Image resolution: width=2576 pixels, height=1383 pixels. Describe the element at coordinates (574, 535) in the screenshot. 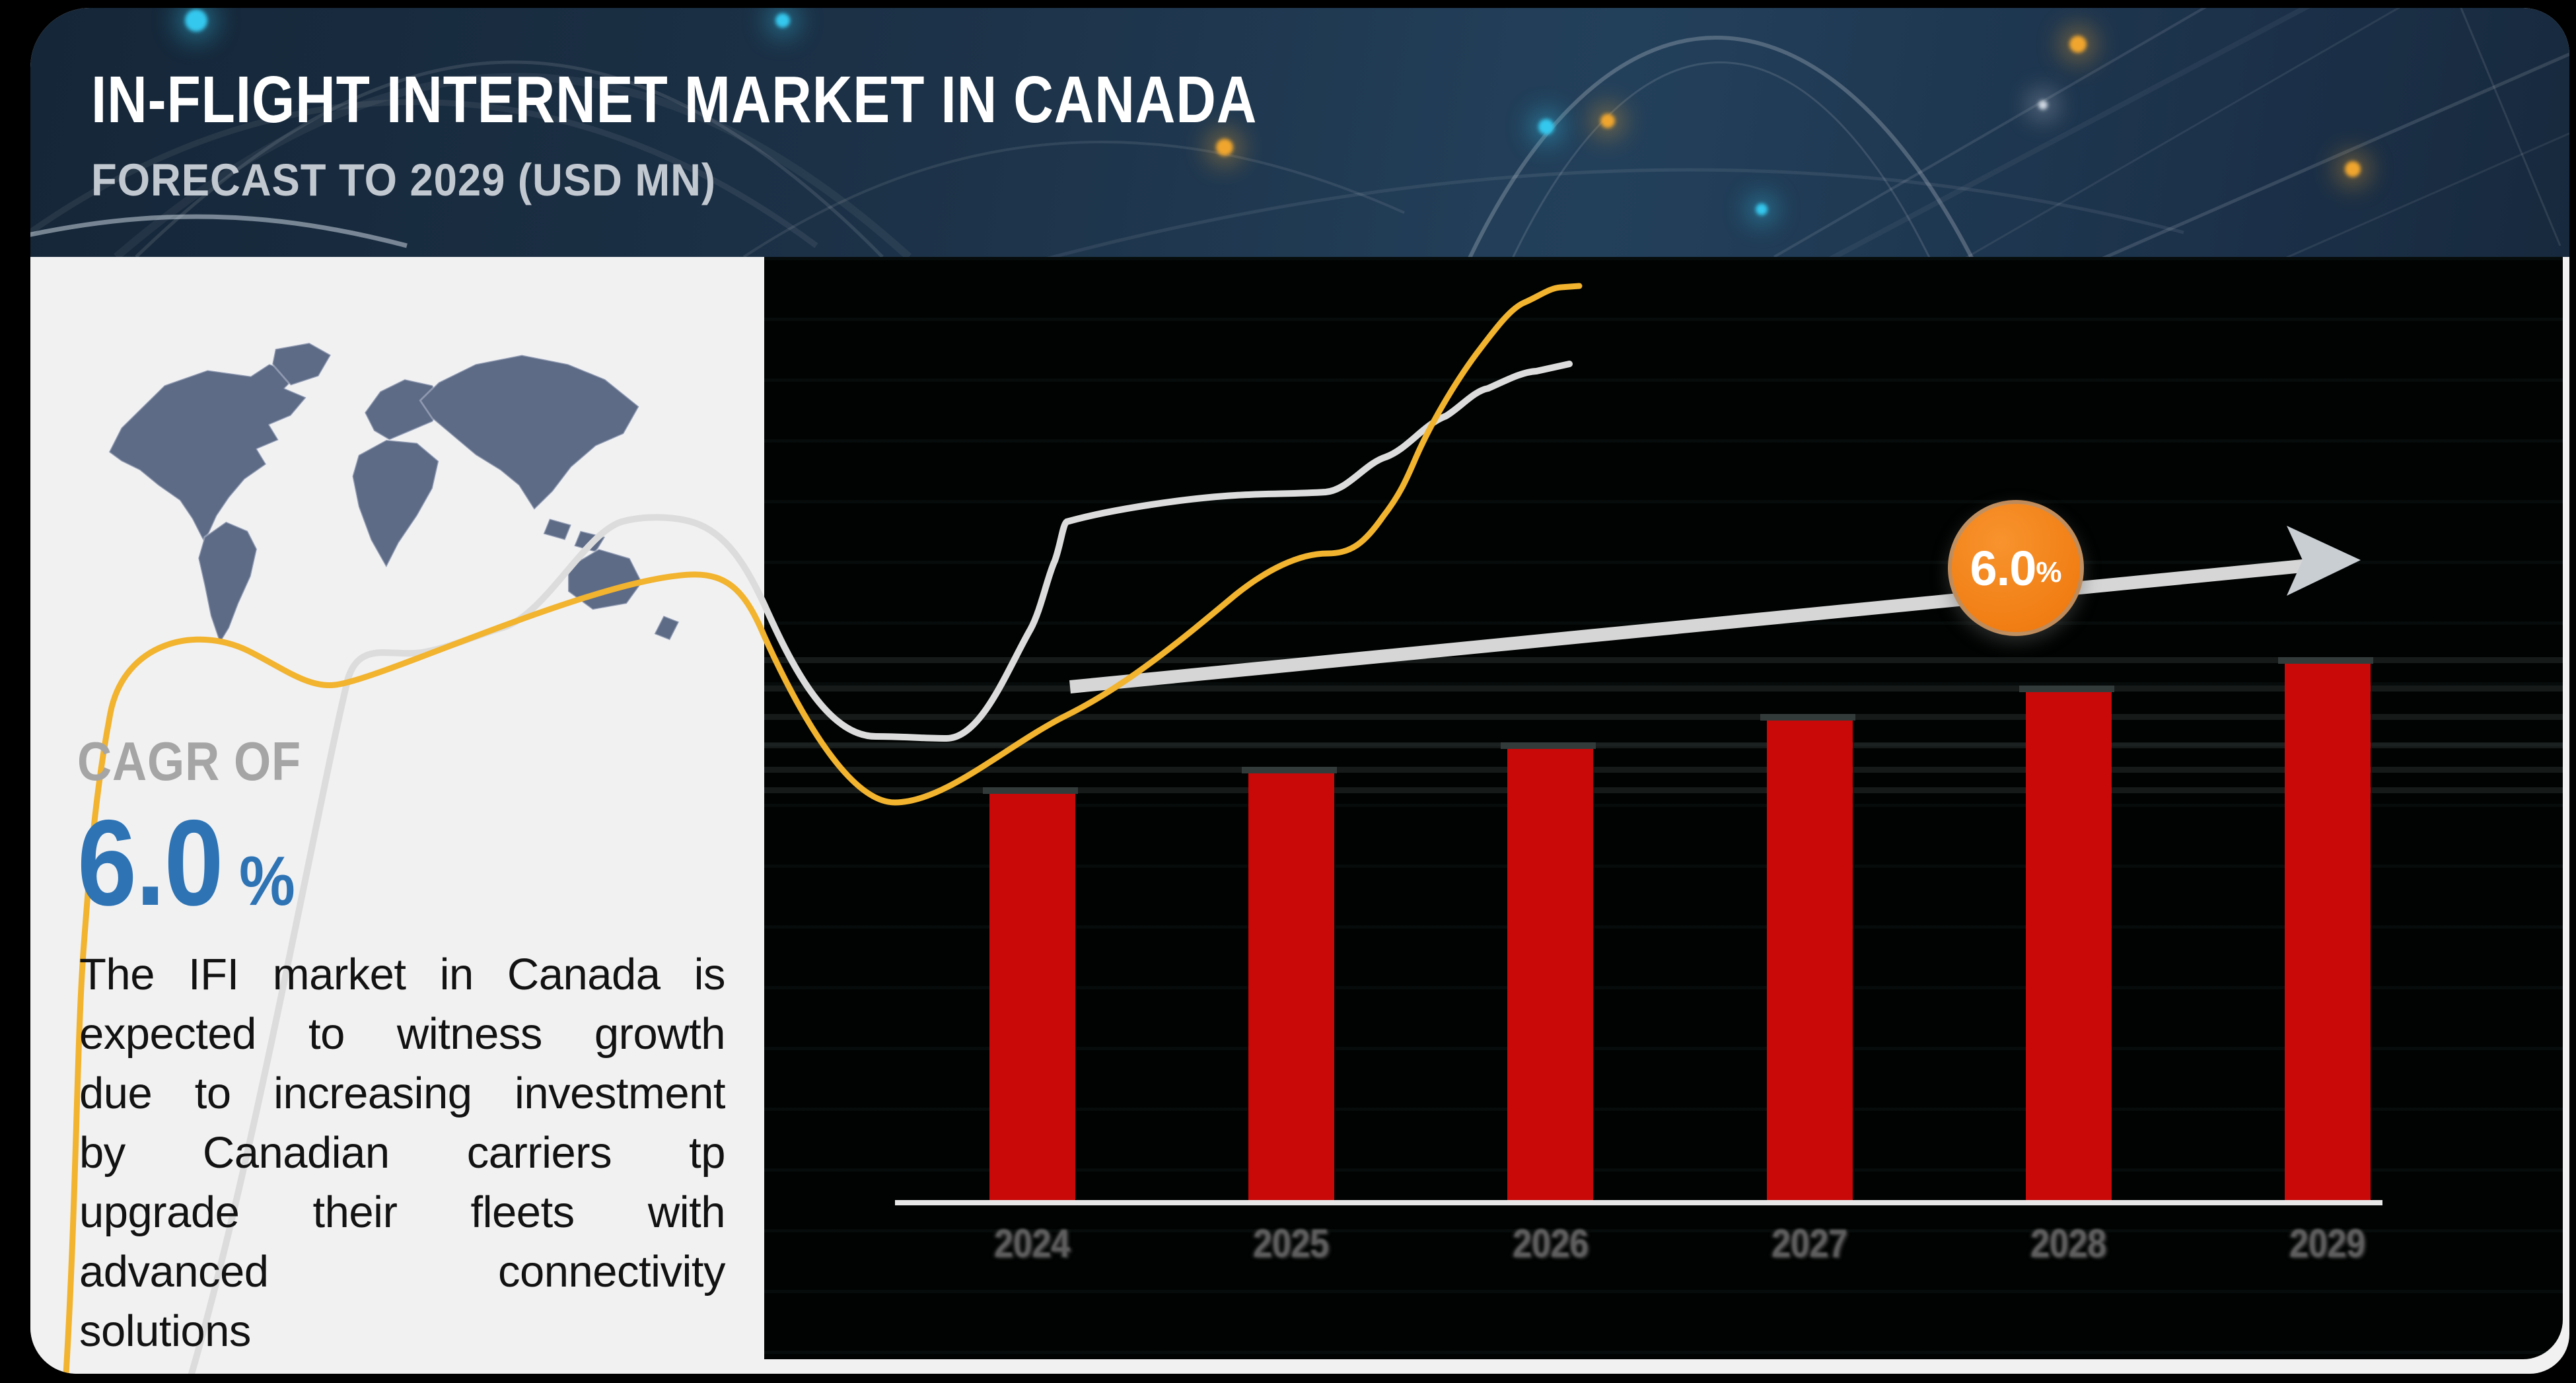

I see `map-islands` at that location.